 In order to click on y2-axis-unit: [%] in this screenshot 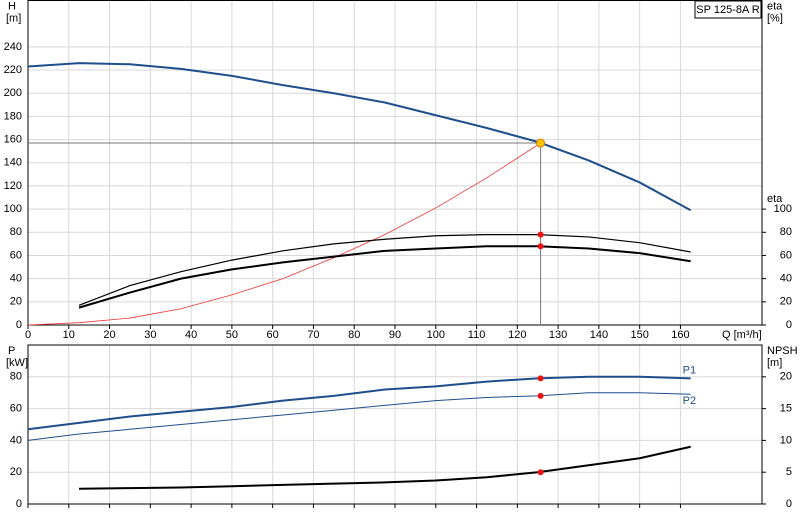, I will do `click(775, 18)`.